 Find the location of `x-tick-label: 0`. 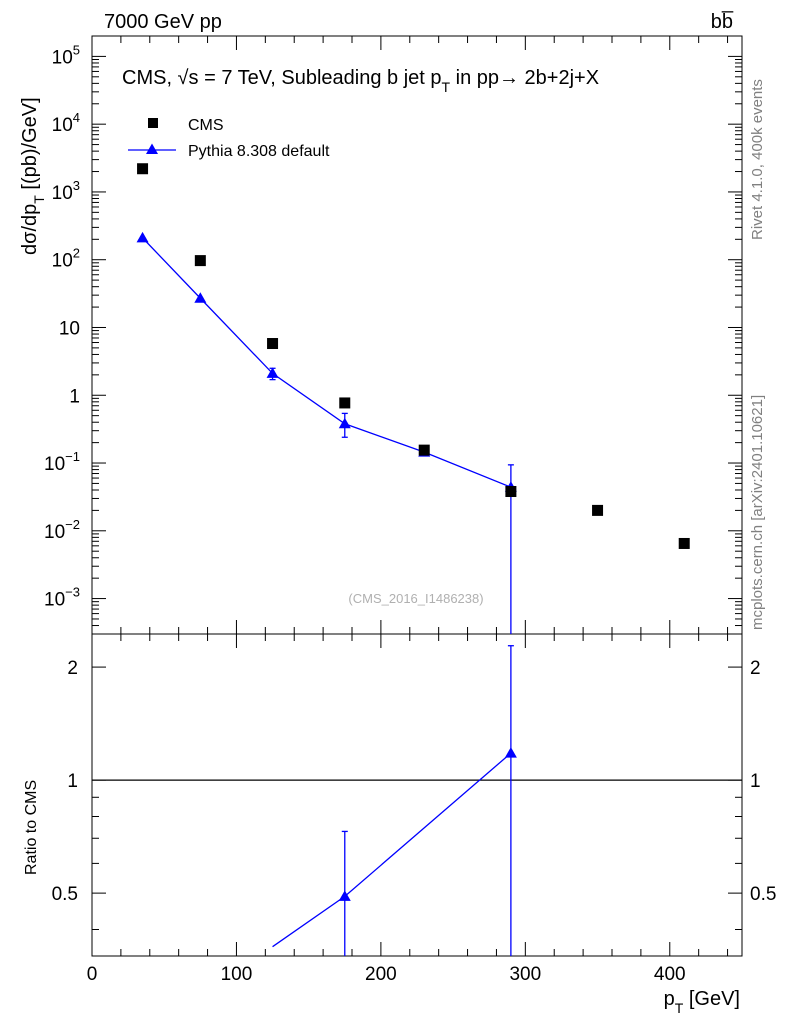

x-tick-label: 0 is located at coordinates (92, 974).